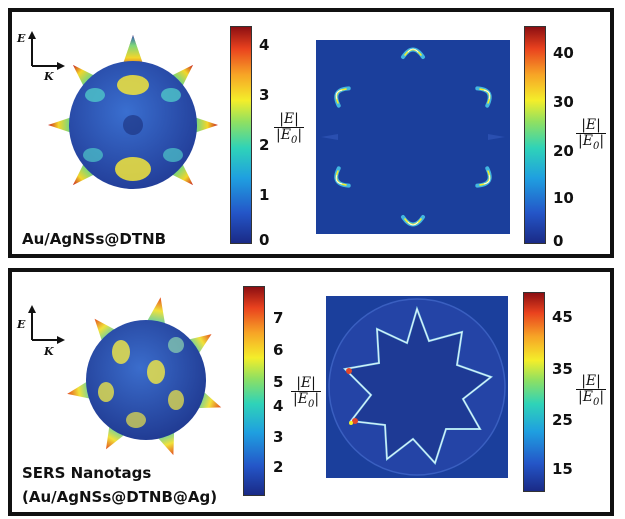  What do you see at coordinates (562, 420) in the screenshot?
I see `colorbar-tick: 25` at bounding box center [562, 420].